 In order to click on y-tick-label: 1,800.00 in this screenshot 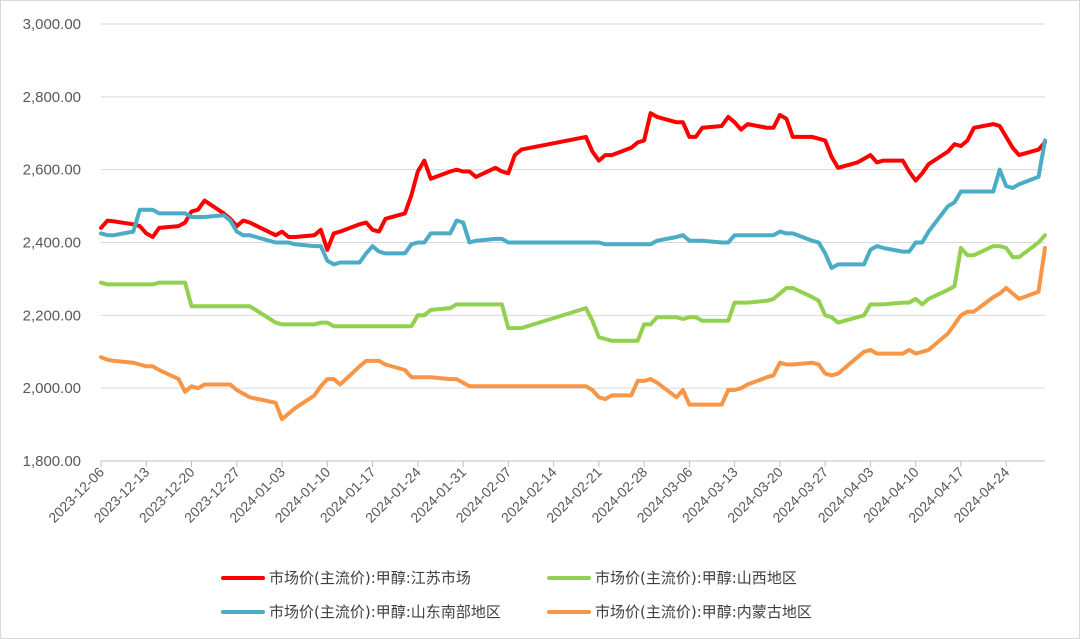, I will do `click(52, 461)`.